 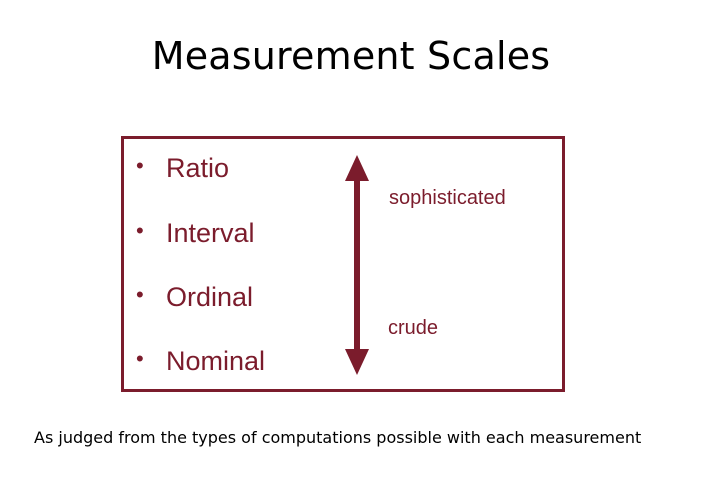 What do you see at coordinates (210, 233) in the screenshot?
I see `scale-label: Interval` at bounding box center [210, 233].